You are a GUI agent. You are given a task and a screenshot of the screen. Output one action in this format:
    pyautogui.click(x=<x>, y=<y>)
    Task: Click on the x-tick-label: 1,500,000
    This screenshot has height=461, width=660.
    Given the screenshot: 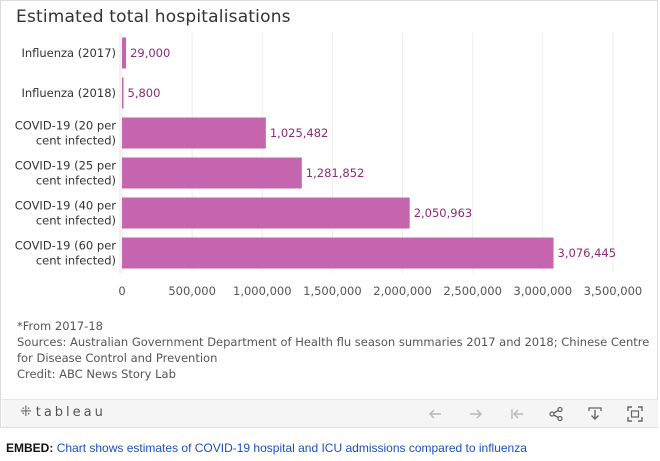 What is the action you would take?
    pyautogui.click(x=332, y=291)
    